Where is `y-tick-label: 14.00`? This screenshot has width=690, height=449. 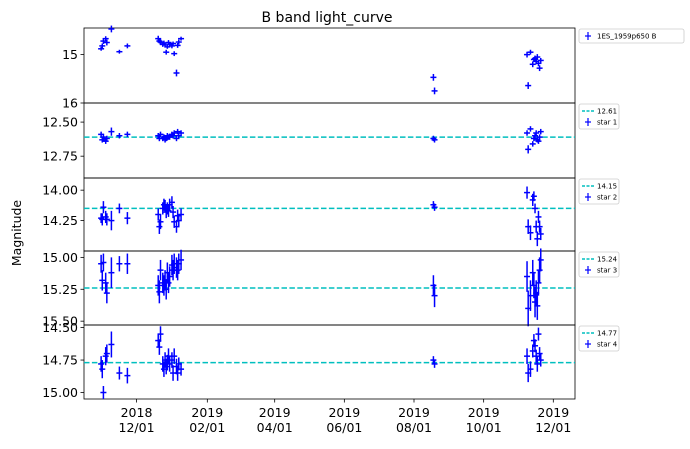 y-tick-label: 14.00 is located at coordinates (60, 190).